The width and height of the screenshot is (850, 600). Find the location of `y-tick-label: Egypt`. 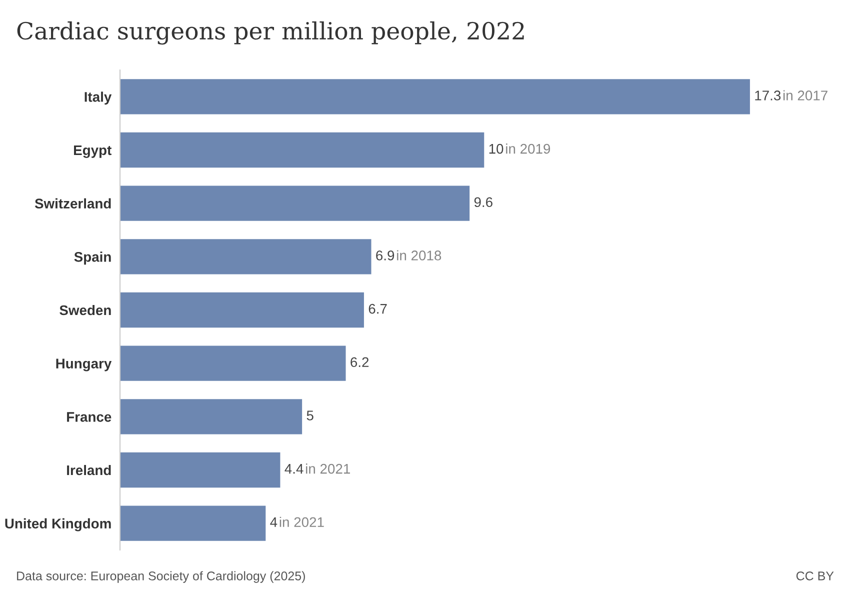

y-tick-label: Egypt is located at coordinates (93, 151).